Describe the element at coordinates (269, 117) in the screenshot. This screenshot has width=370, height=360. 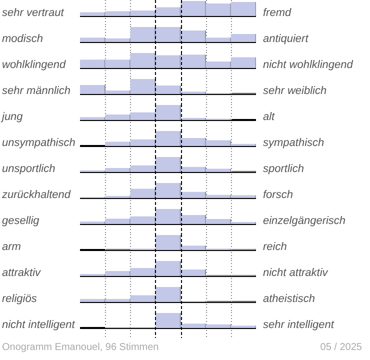
I see `y2-axis-title: alt` at that location.